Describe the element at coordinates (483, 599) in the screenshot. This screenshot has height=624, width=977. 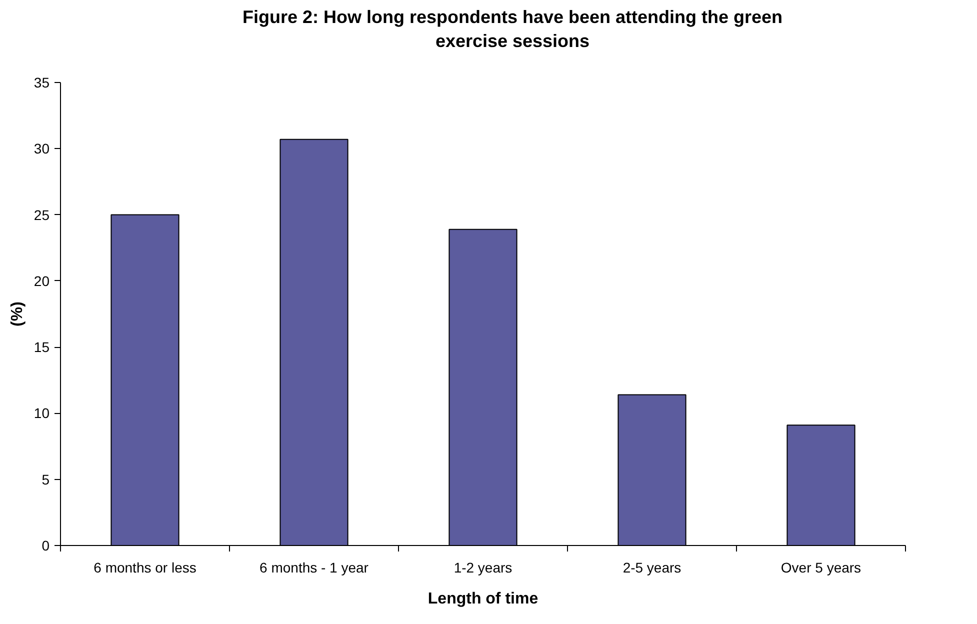
I see `x-axis-title: Length of time` at that location.